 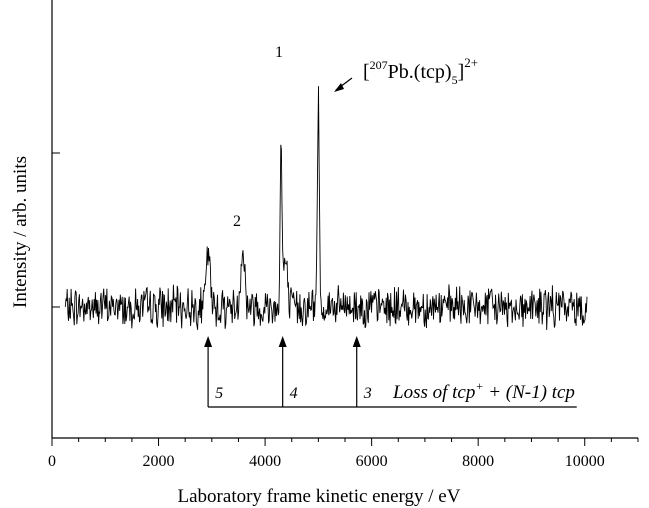 What do you see at coordinates (294, 393) in the screenshot?
I see `loss-arrow-label: 4` at bounding box center [294, 393].